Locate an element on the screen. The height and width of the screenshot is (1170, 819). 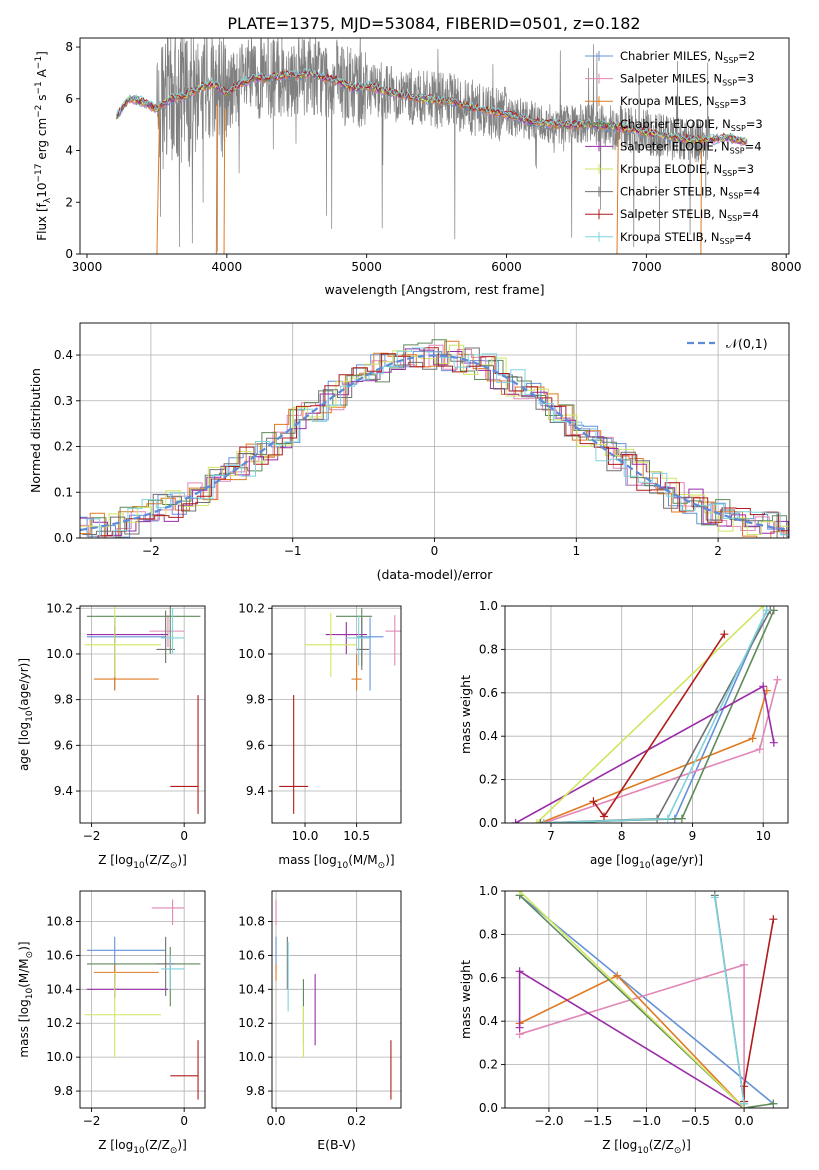
mass-z-xtick-label: −2 is located at coordinates (92, 1121).